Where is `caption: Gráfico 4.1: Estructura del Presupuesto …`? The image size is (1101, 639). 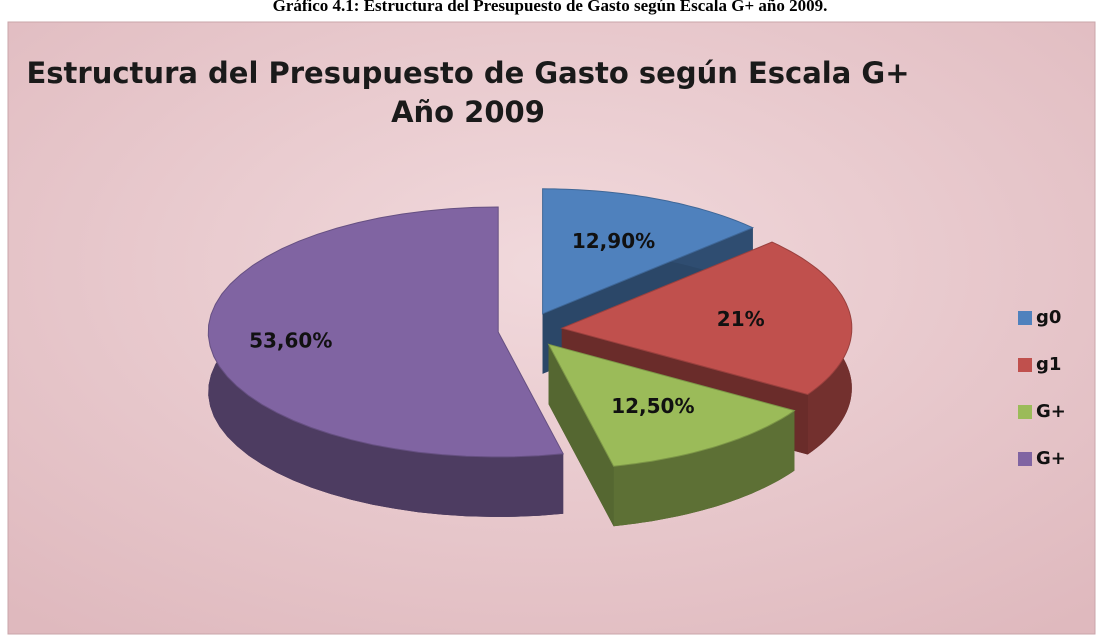
caption: Gráfico 4.1: Estructura del Presupuesto … is located at coordinates (550, 7).